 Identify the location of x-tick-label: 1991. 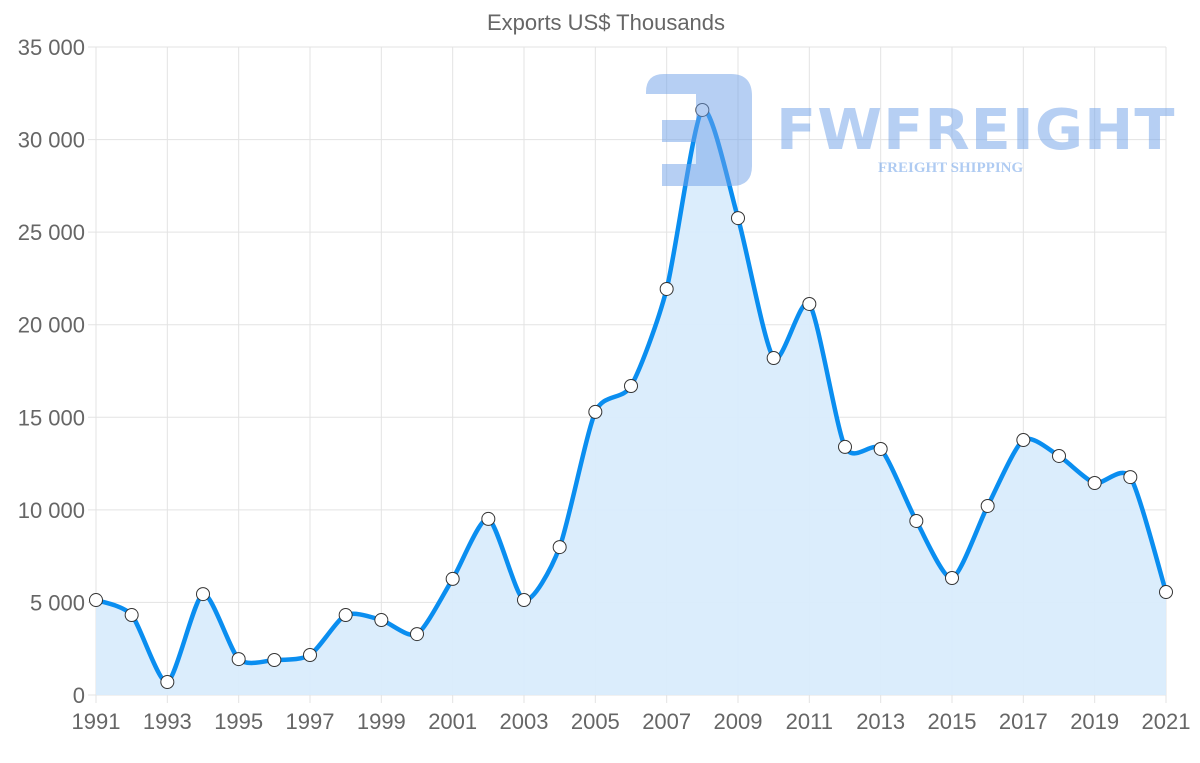
(96, 721).